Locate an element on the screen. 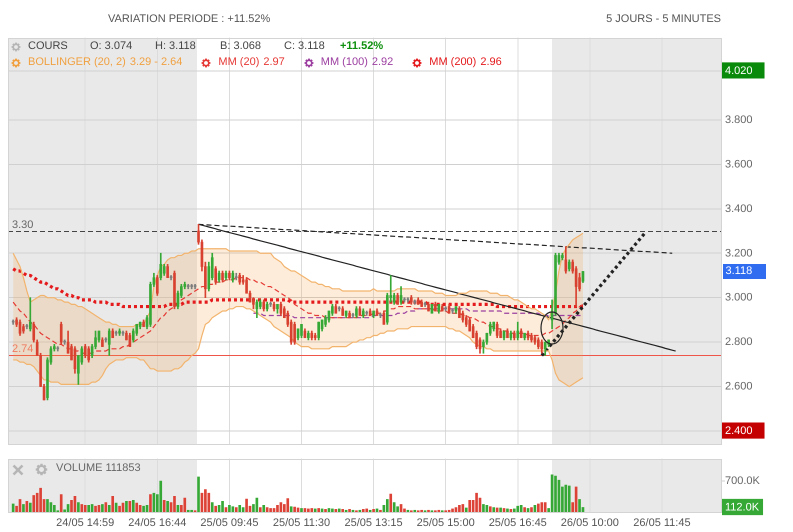 This screenshot has height=532, width=793. x-tick-label: 24/05 16:44 is located at coordinates (157, 523).